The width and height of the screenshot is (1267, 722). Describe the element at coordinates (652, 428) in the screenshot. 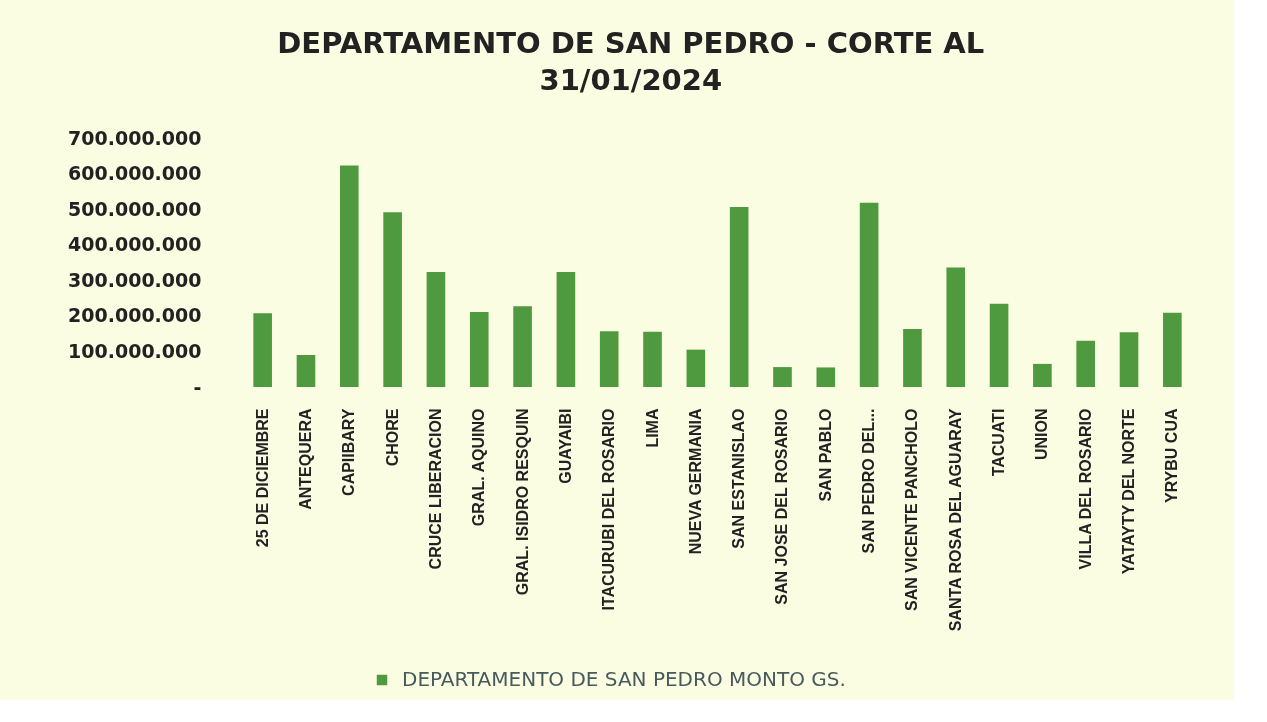

I see `x-tick-label: LIMA` at that location.